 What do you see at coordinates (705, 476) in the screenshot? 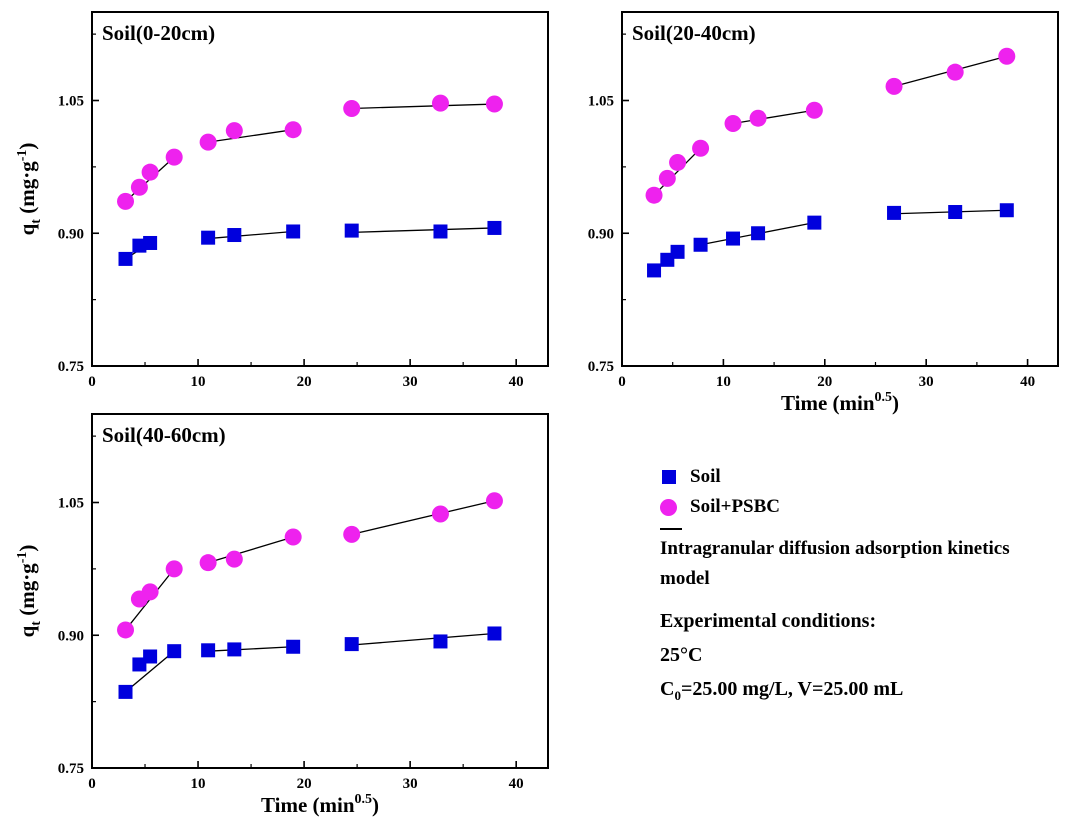
I see `legend-soil-label: Soil` at bounding box center [705, 476].